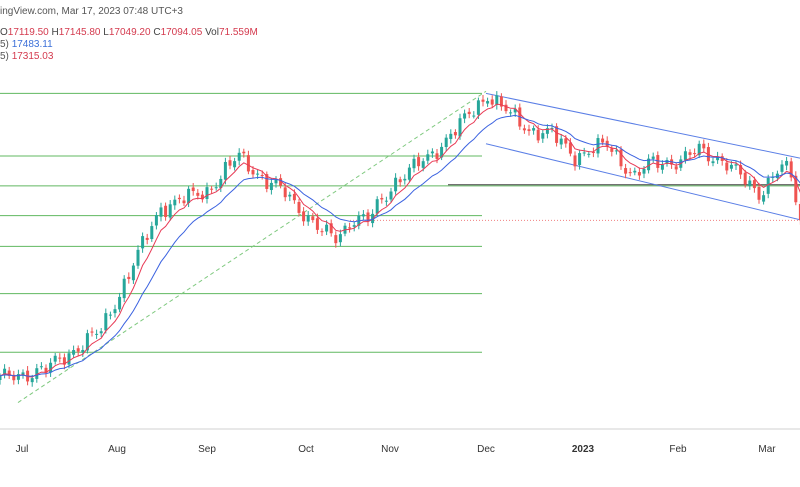  Describe the element at coordinates (79, 32) in the screenshot. I see `high-value: 17145.80` at that location.